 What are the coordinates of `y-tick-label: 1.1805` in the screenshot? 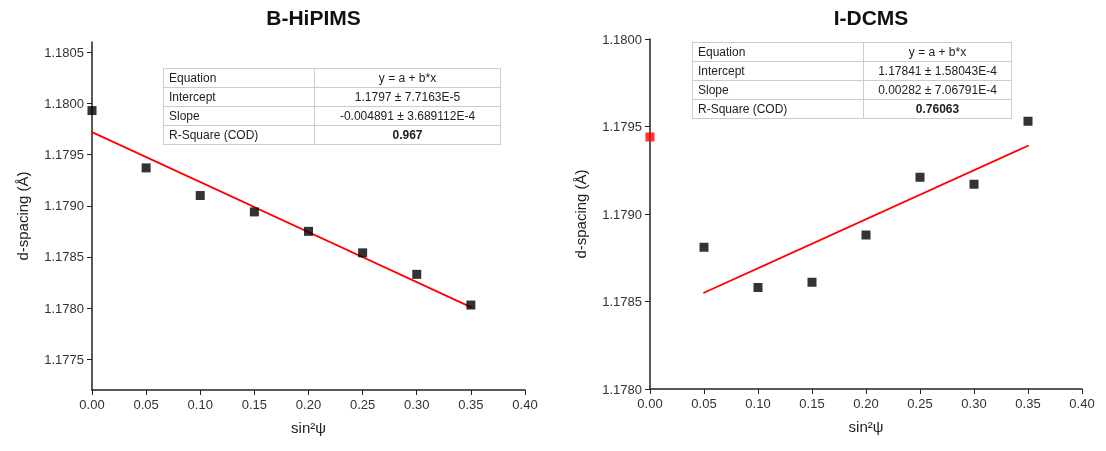 It's located at (64, 52).